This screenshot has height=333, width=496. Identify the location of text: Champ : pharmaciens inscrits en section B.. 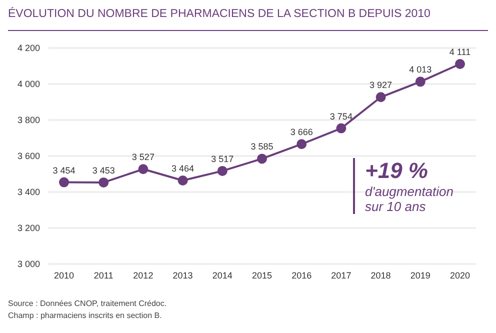
(85, 316).